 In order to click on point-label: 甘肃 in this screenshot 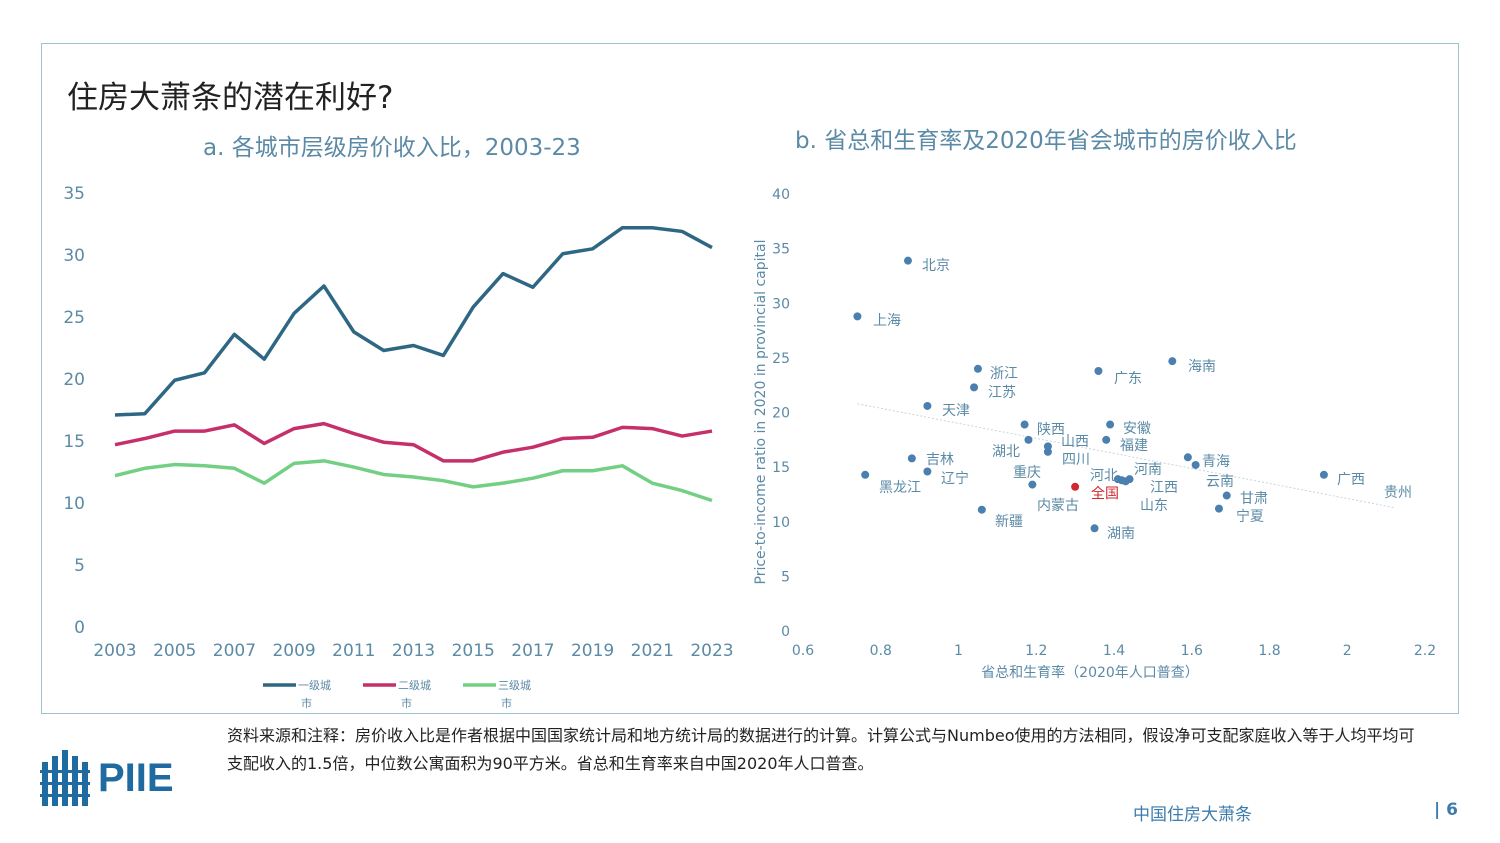, I will do `click(1254, 499)`.